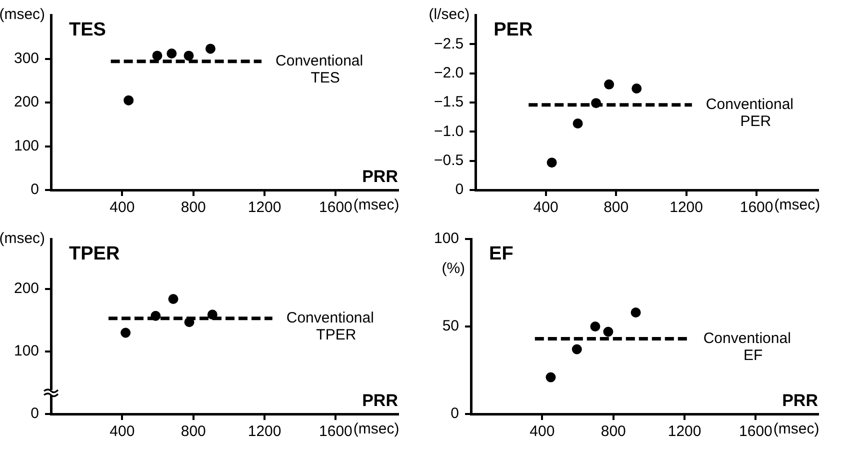 This screenshot has height=449, width=841. What do you see at coordinates (449, 43) in the screenshot?
I see `y-tick-label: −2.5` at bounding box center [449, 43].